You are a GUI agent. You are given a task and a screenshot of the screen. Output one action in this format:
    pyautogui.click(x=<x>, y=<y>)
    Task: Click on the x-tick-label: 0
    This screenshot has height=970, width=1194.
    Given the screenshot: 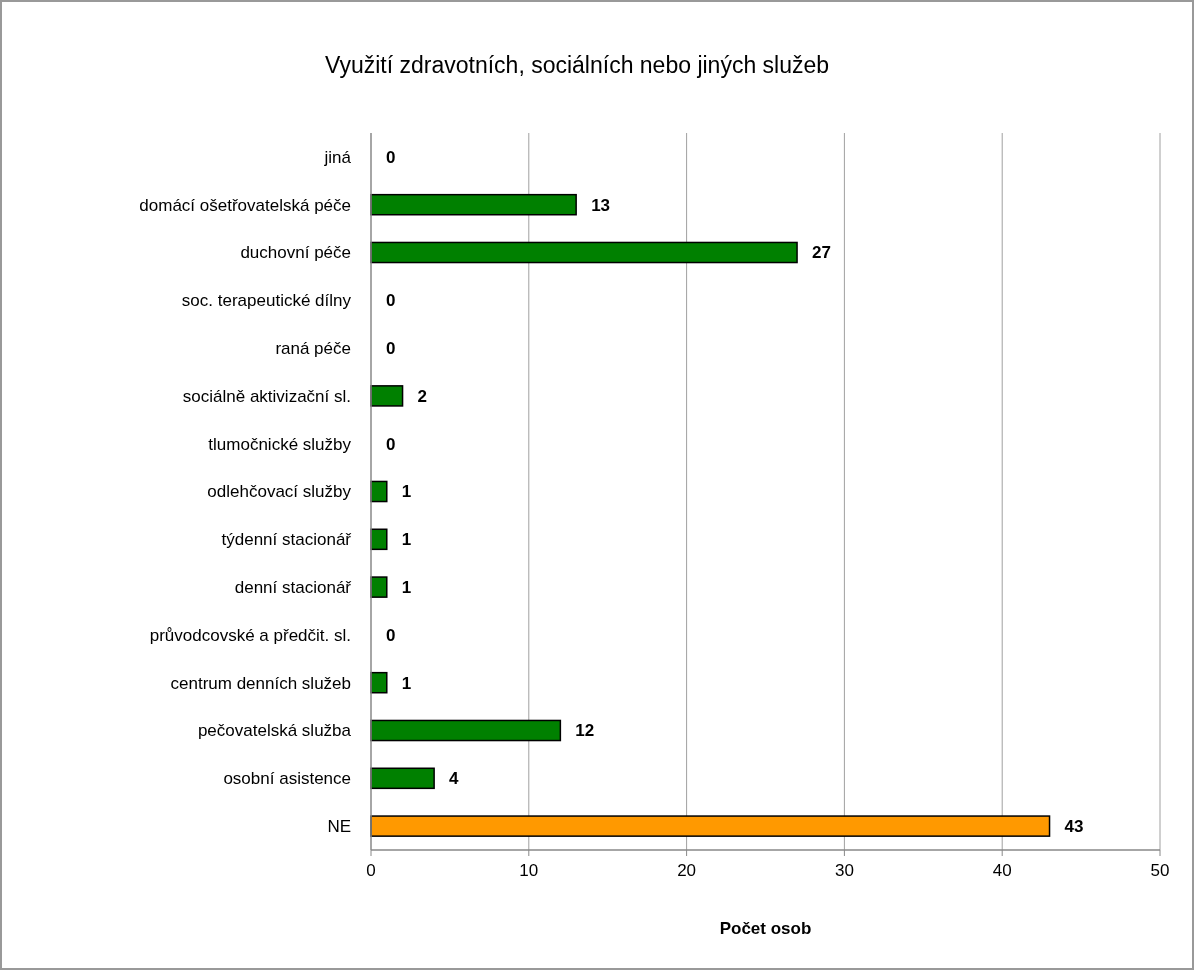 What is the action you would take?
    pyautogui.click(x=371, y=870)
    